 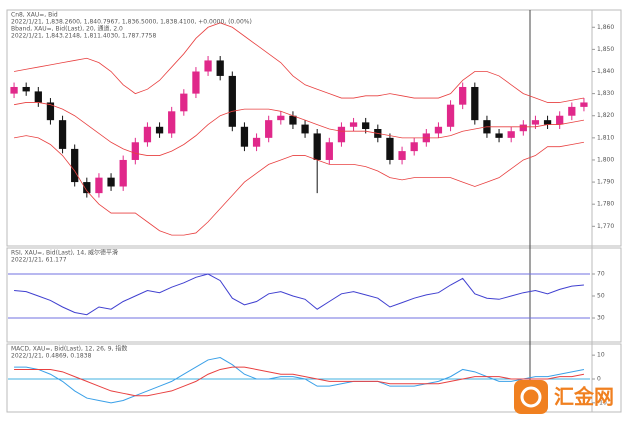 What do you see at coordinates (605, 49) in the screenshot?
I see `y-tick-label: 1,850` at bounding box center [605, 49].